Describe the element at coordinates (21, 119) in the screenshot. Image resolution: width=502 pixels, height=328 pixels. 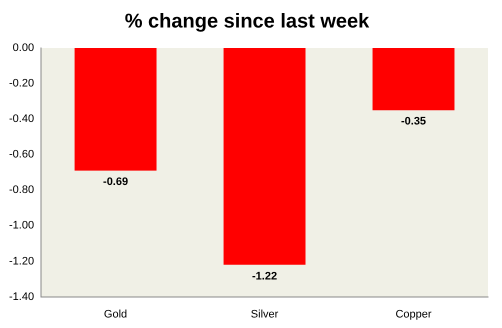
I see `y-tick-label: -0.40` at that location.